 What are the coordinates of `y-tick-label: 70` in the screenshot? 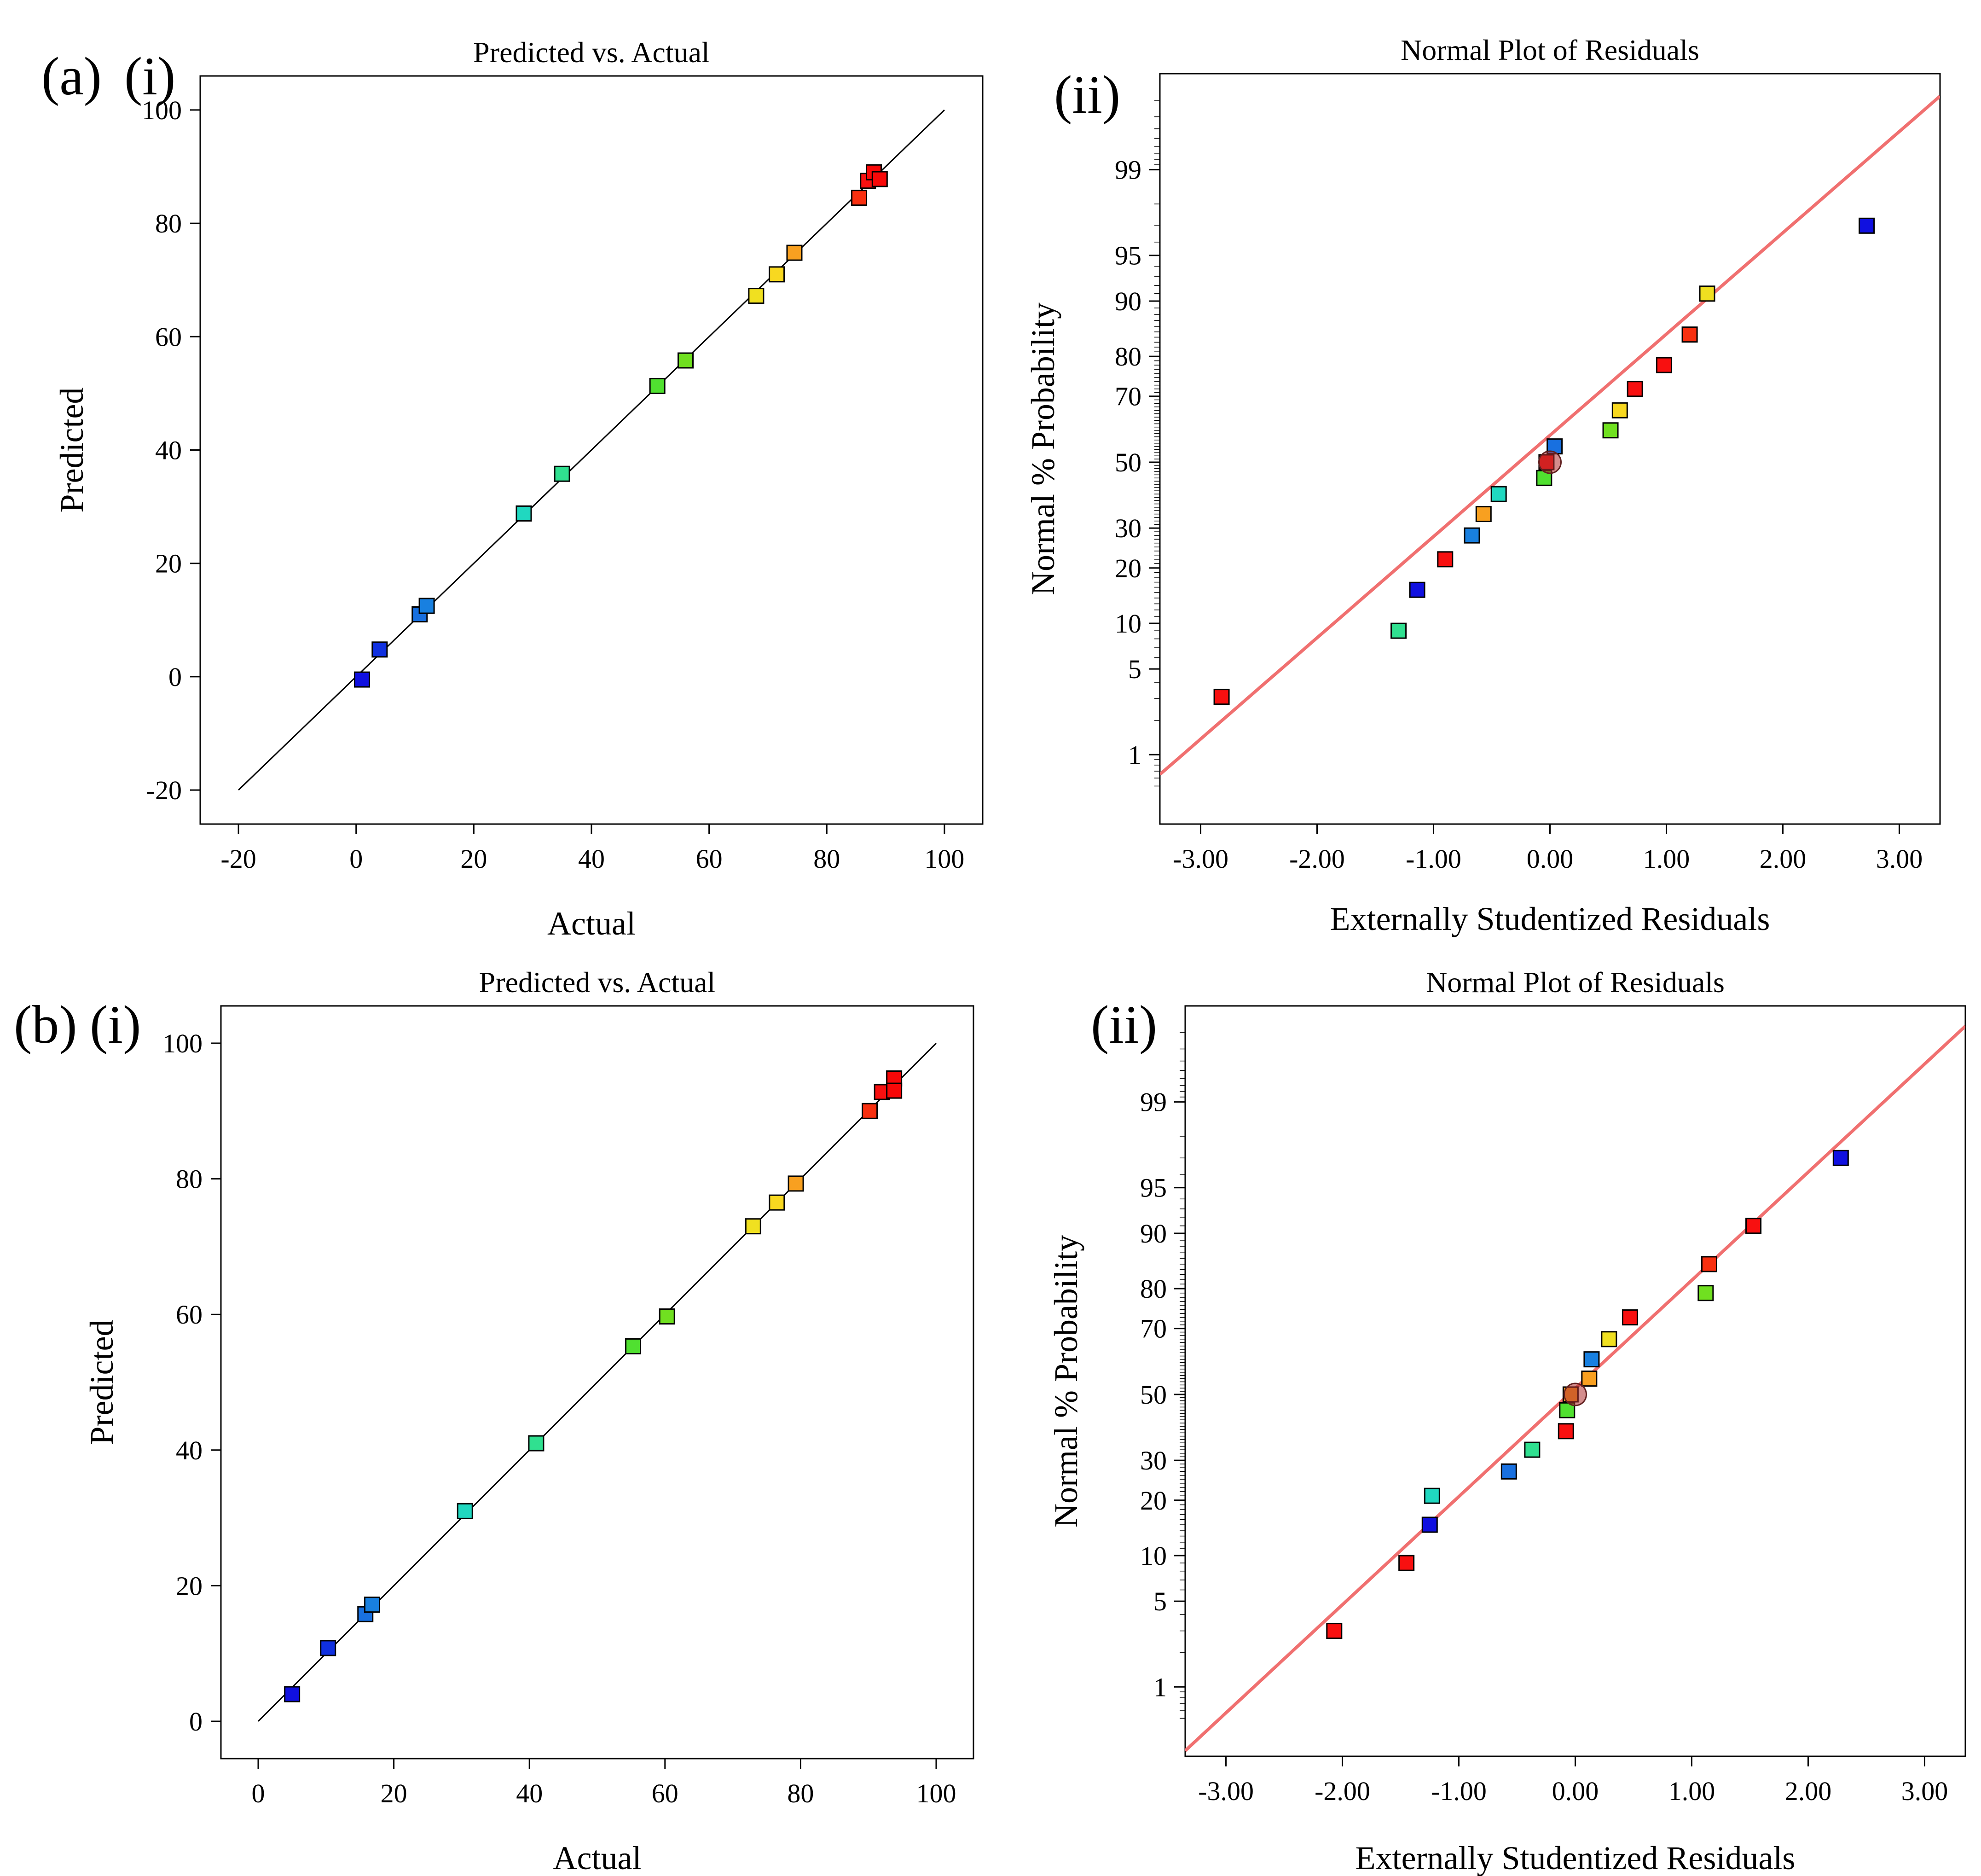 It's located at (1153, 1329).